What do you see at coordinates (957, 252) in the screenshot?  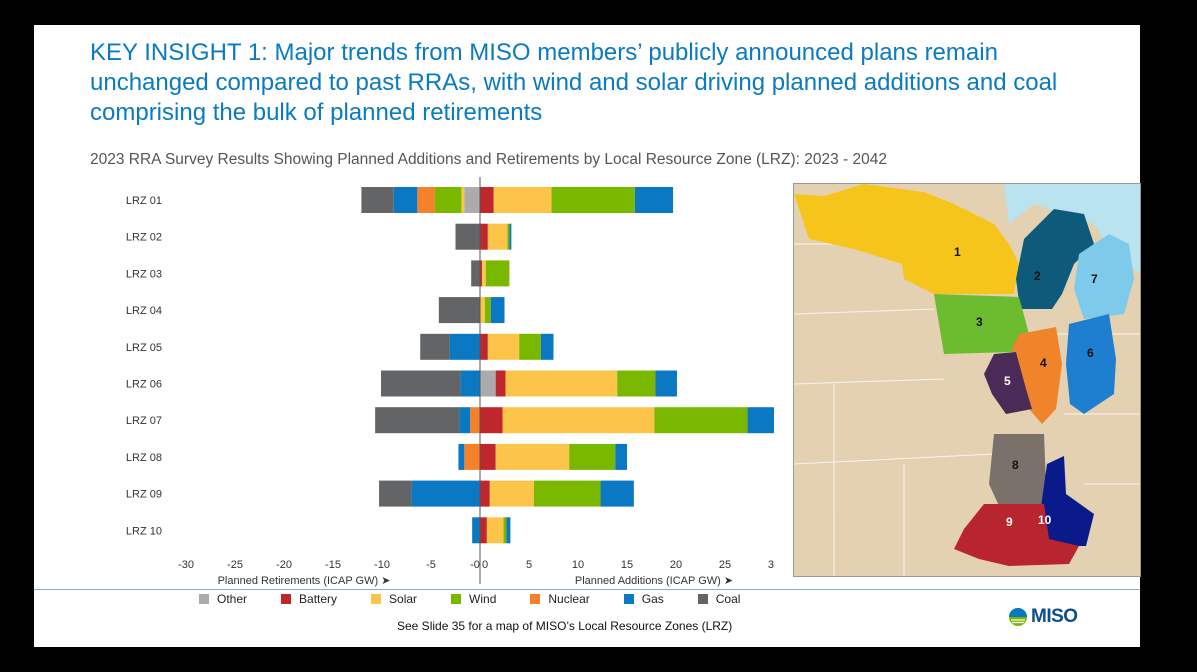 I see `zone-label-1: 1` at bounding box center [957, 252].